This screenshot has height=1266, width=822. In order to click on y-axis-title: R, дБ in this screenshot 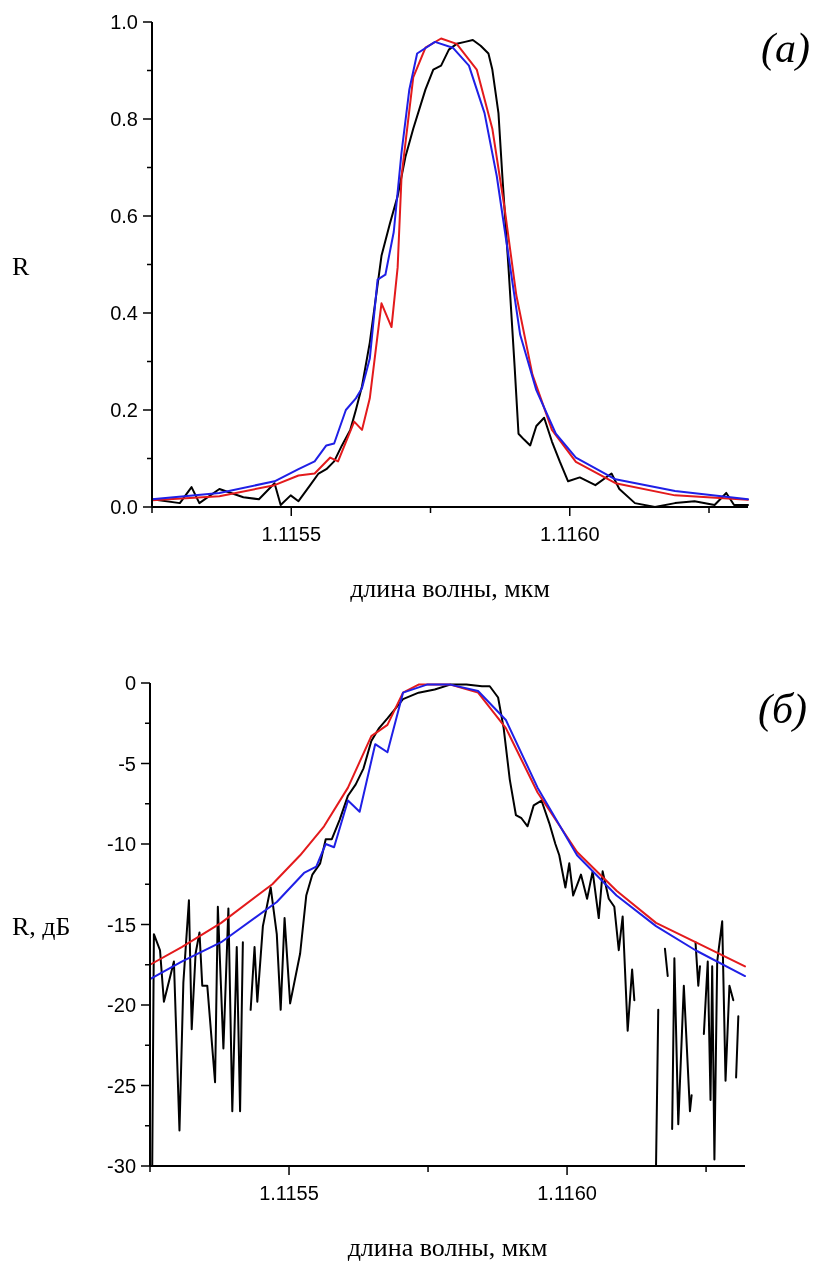, I will do `click(41, 926)`.